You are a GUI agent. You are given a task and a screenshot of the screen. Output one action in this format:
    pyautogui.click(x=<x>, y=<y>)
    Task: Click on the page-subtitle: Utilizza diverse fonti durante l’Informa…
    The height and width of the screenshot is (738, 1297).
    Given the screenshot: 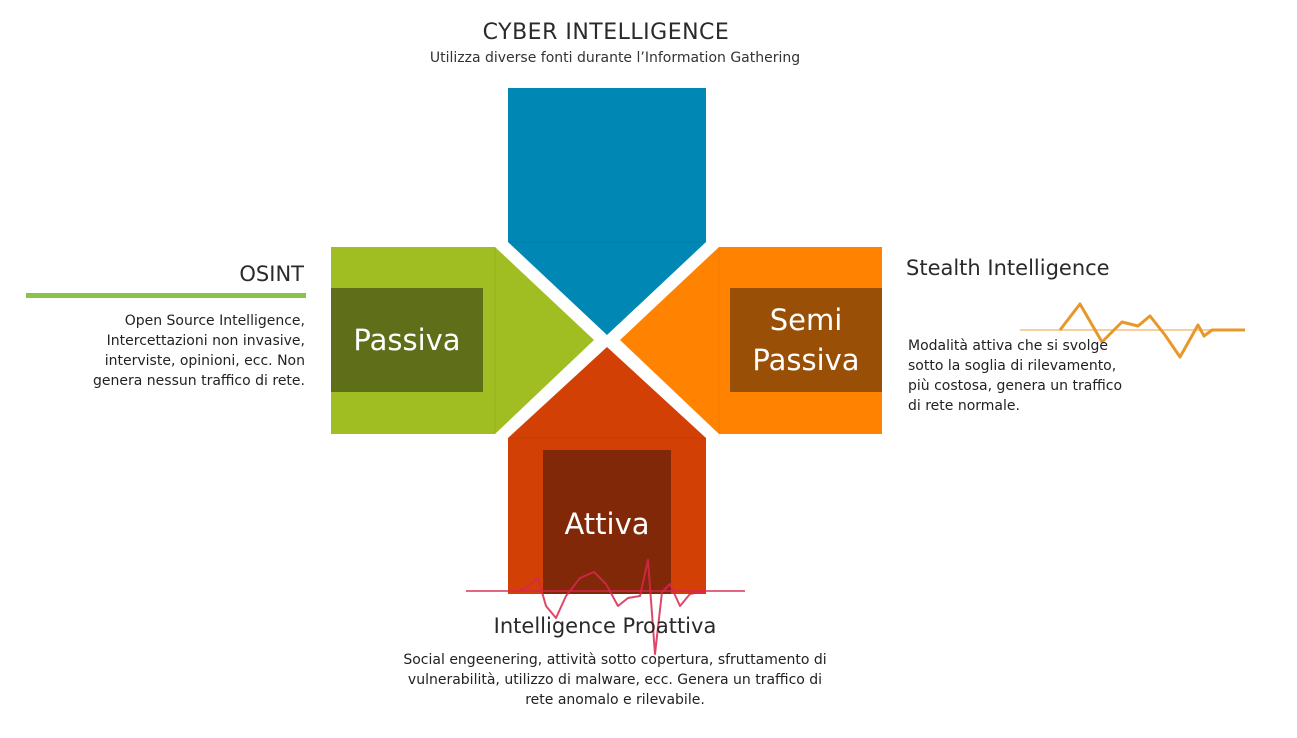 What is the action you would take?
    pyautogui.click(x=615, y=58)
    